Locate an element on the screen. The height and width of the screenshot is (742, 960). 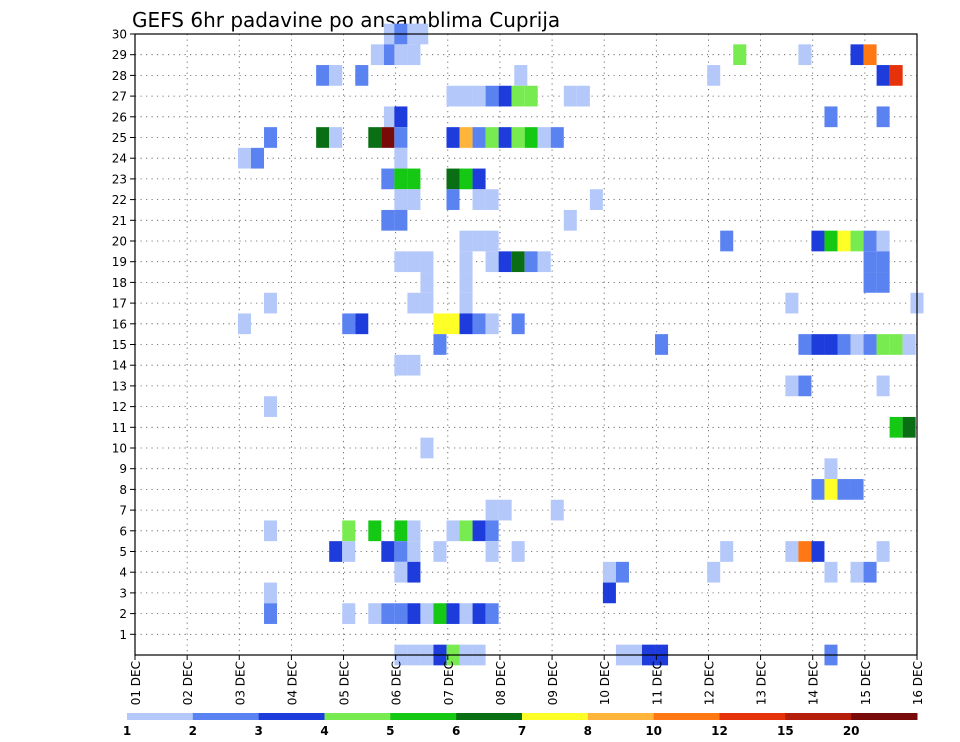
legend-label: 5 is located at coordinates (390, 731).